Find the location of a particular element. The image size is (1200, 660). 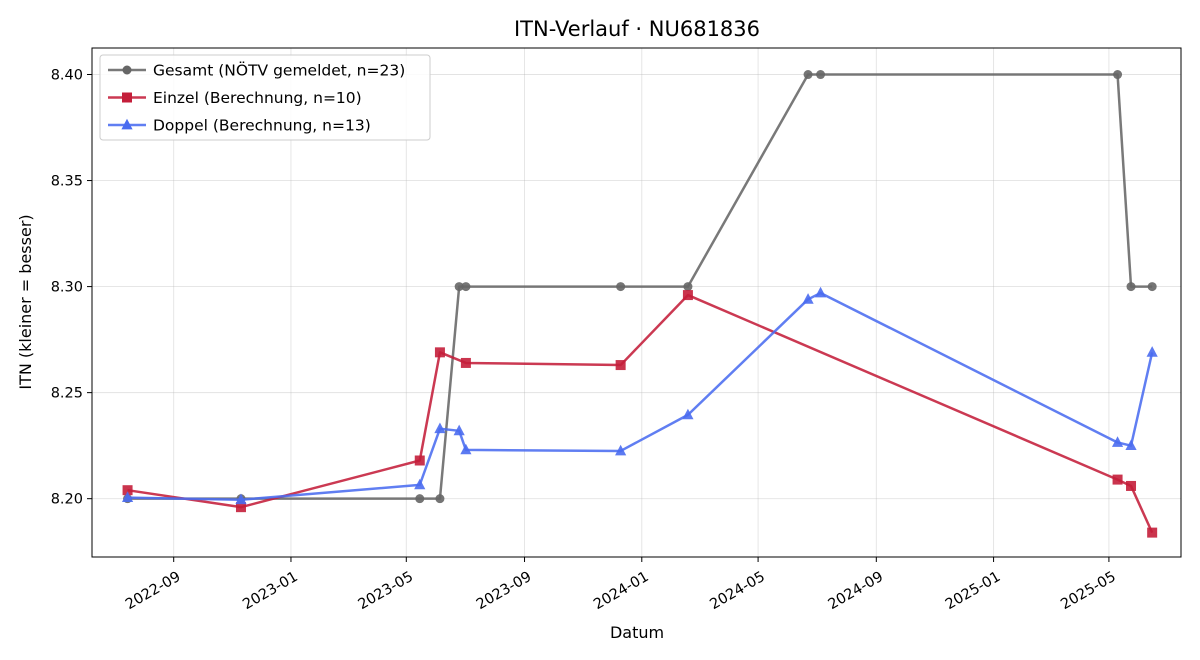

x-tick-label: 2024-09 is located at coordinates (856, 591).